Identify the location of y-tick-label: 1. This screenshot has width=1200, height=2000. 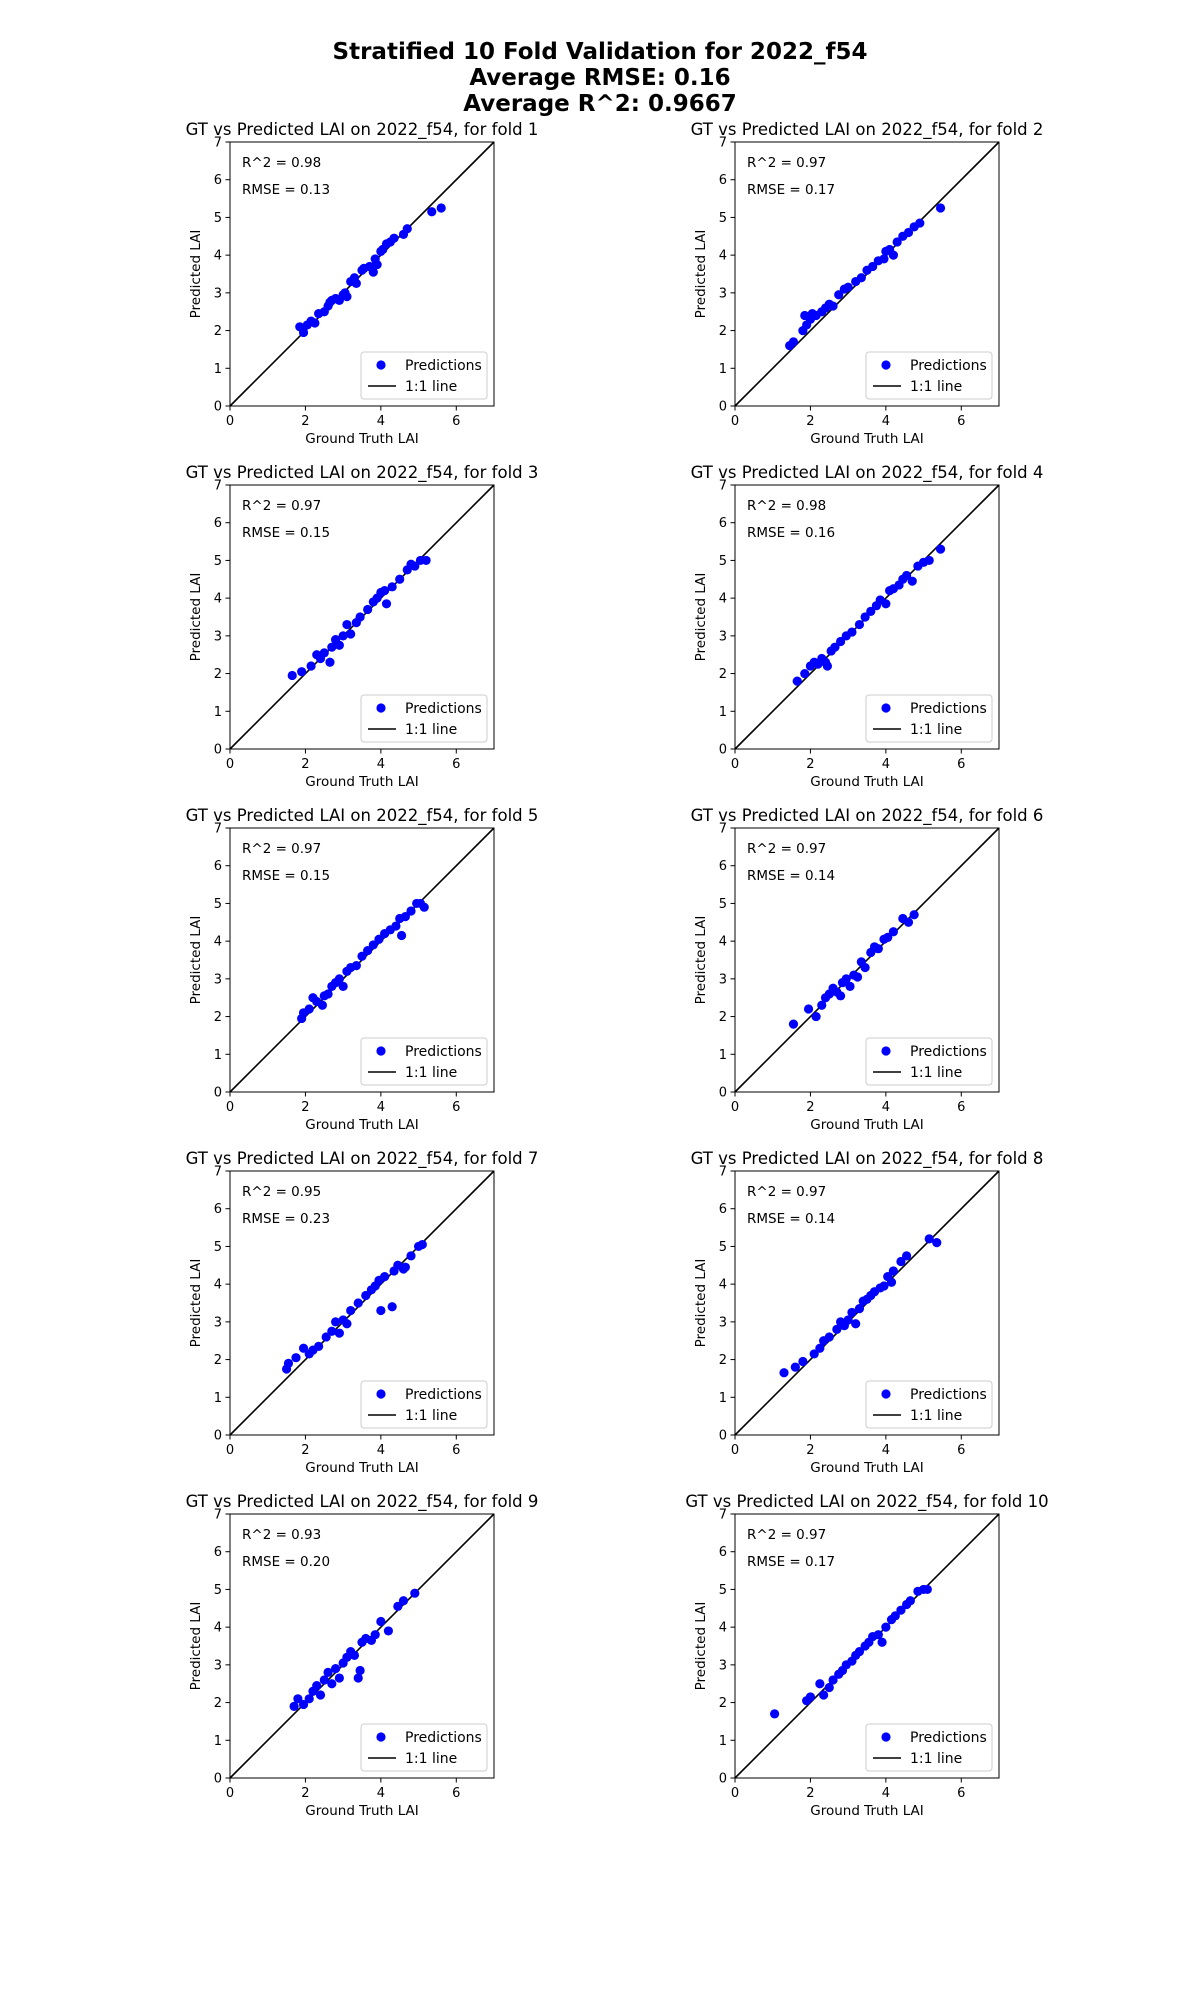
(218, 1055).